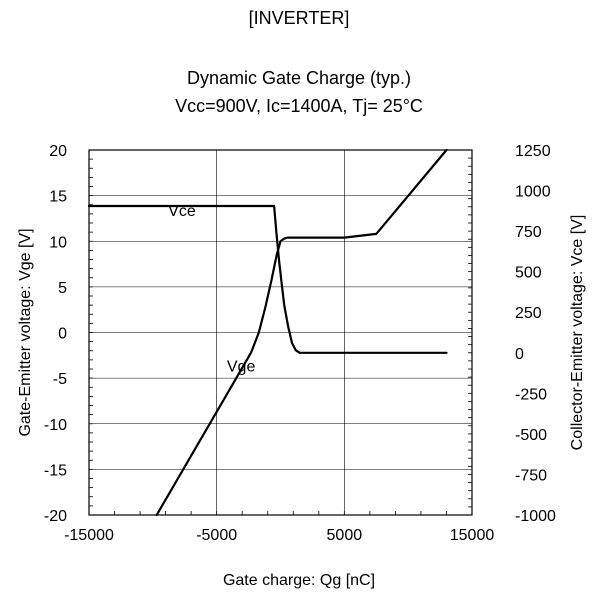 This screenshot has height=598, width=598. Describe the element at coordinates (55, 425) in the screenshot. I see `y-left-tick-label: -10` at that location.